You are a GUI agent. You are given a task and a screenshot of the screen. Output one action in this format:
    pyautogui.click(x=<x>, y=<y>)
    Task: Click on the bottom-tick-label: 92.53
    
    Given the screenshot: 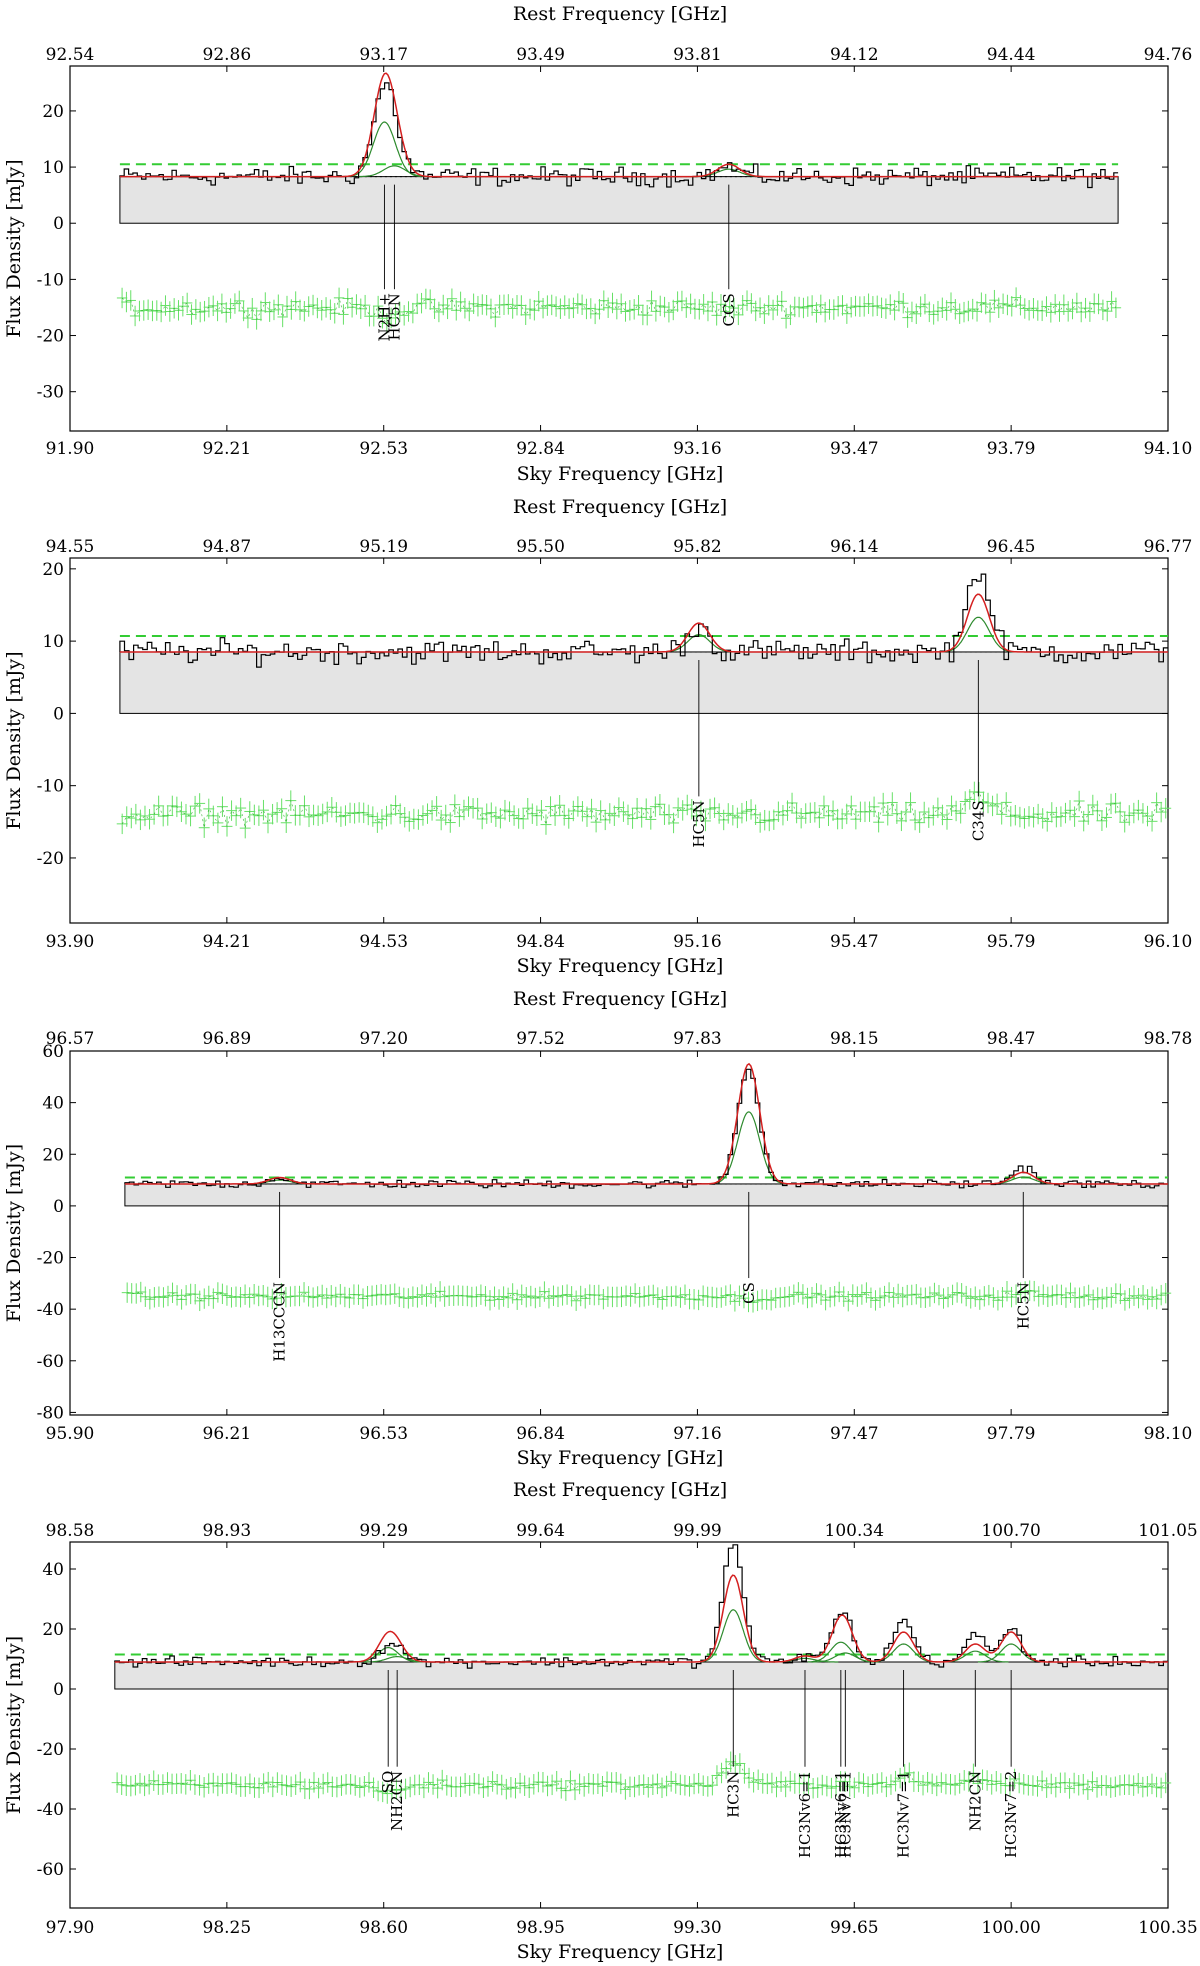 What is the action you would take?
    pyautogui.click(x=383, y=449)
    